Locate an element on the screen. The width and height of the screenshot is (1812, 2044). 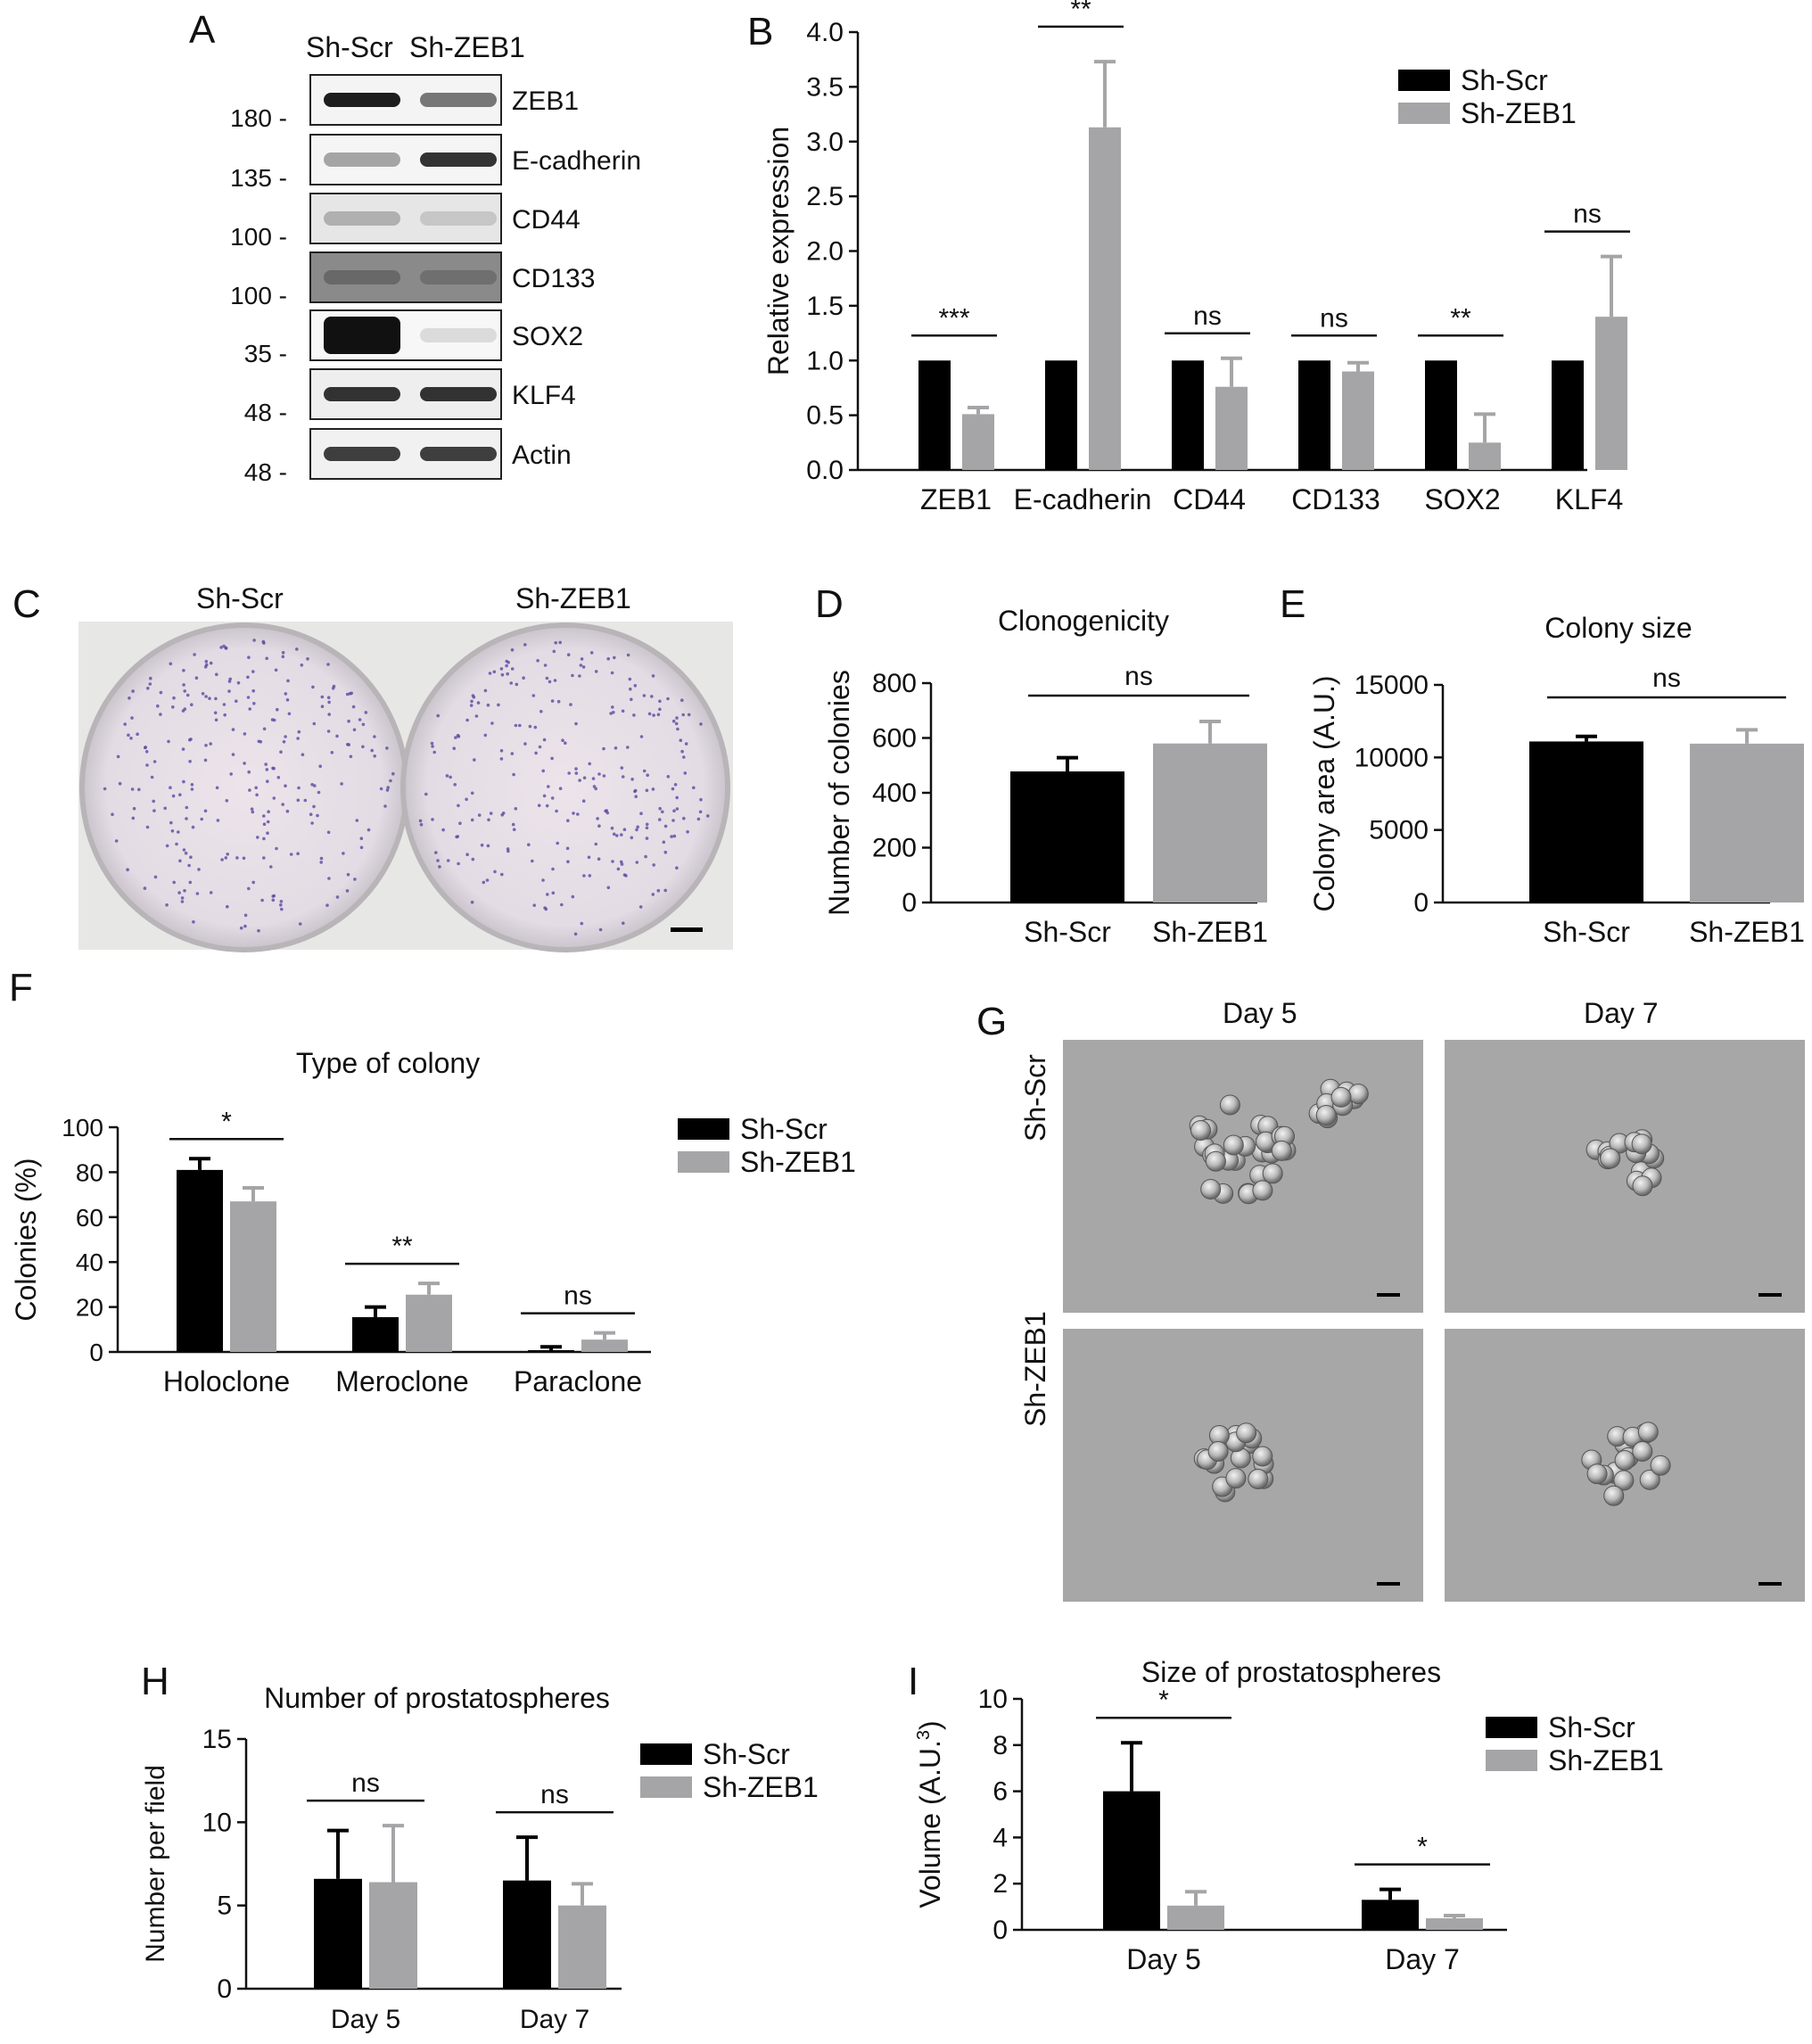
chart-i-legend-swatch-sh-zeb1 is located at coordinates (1511, 1761).